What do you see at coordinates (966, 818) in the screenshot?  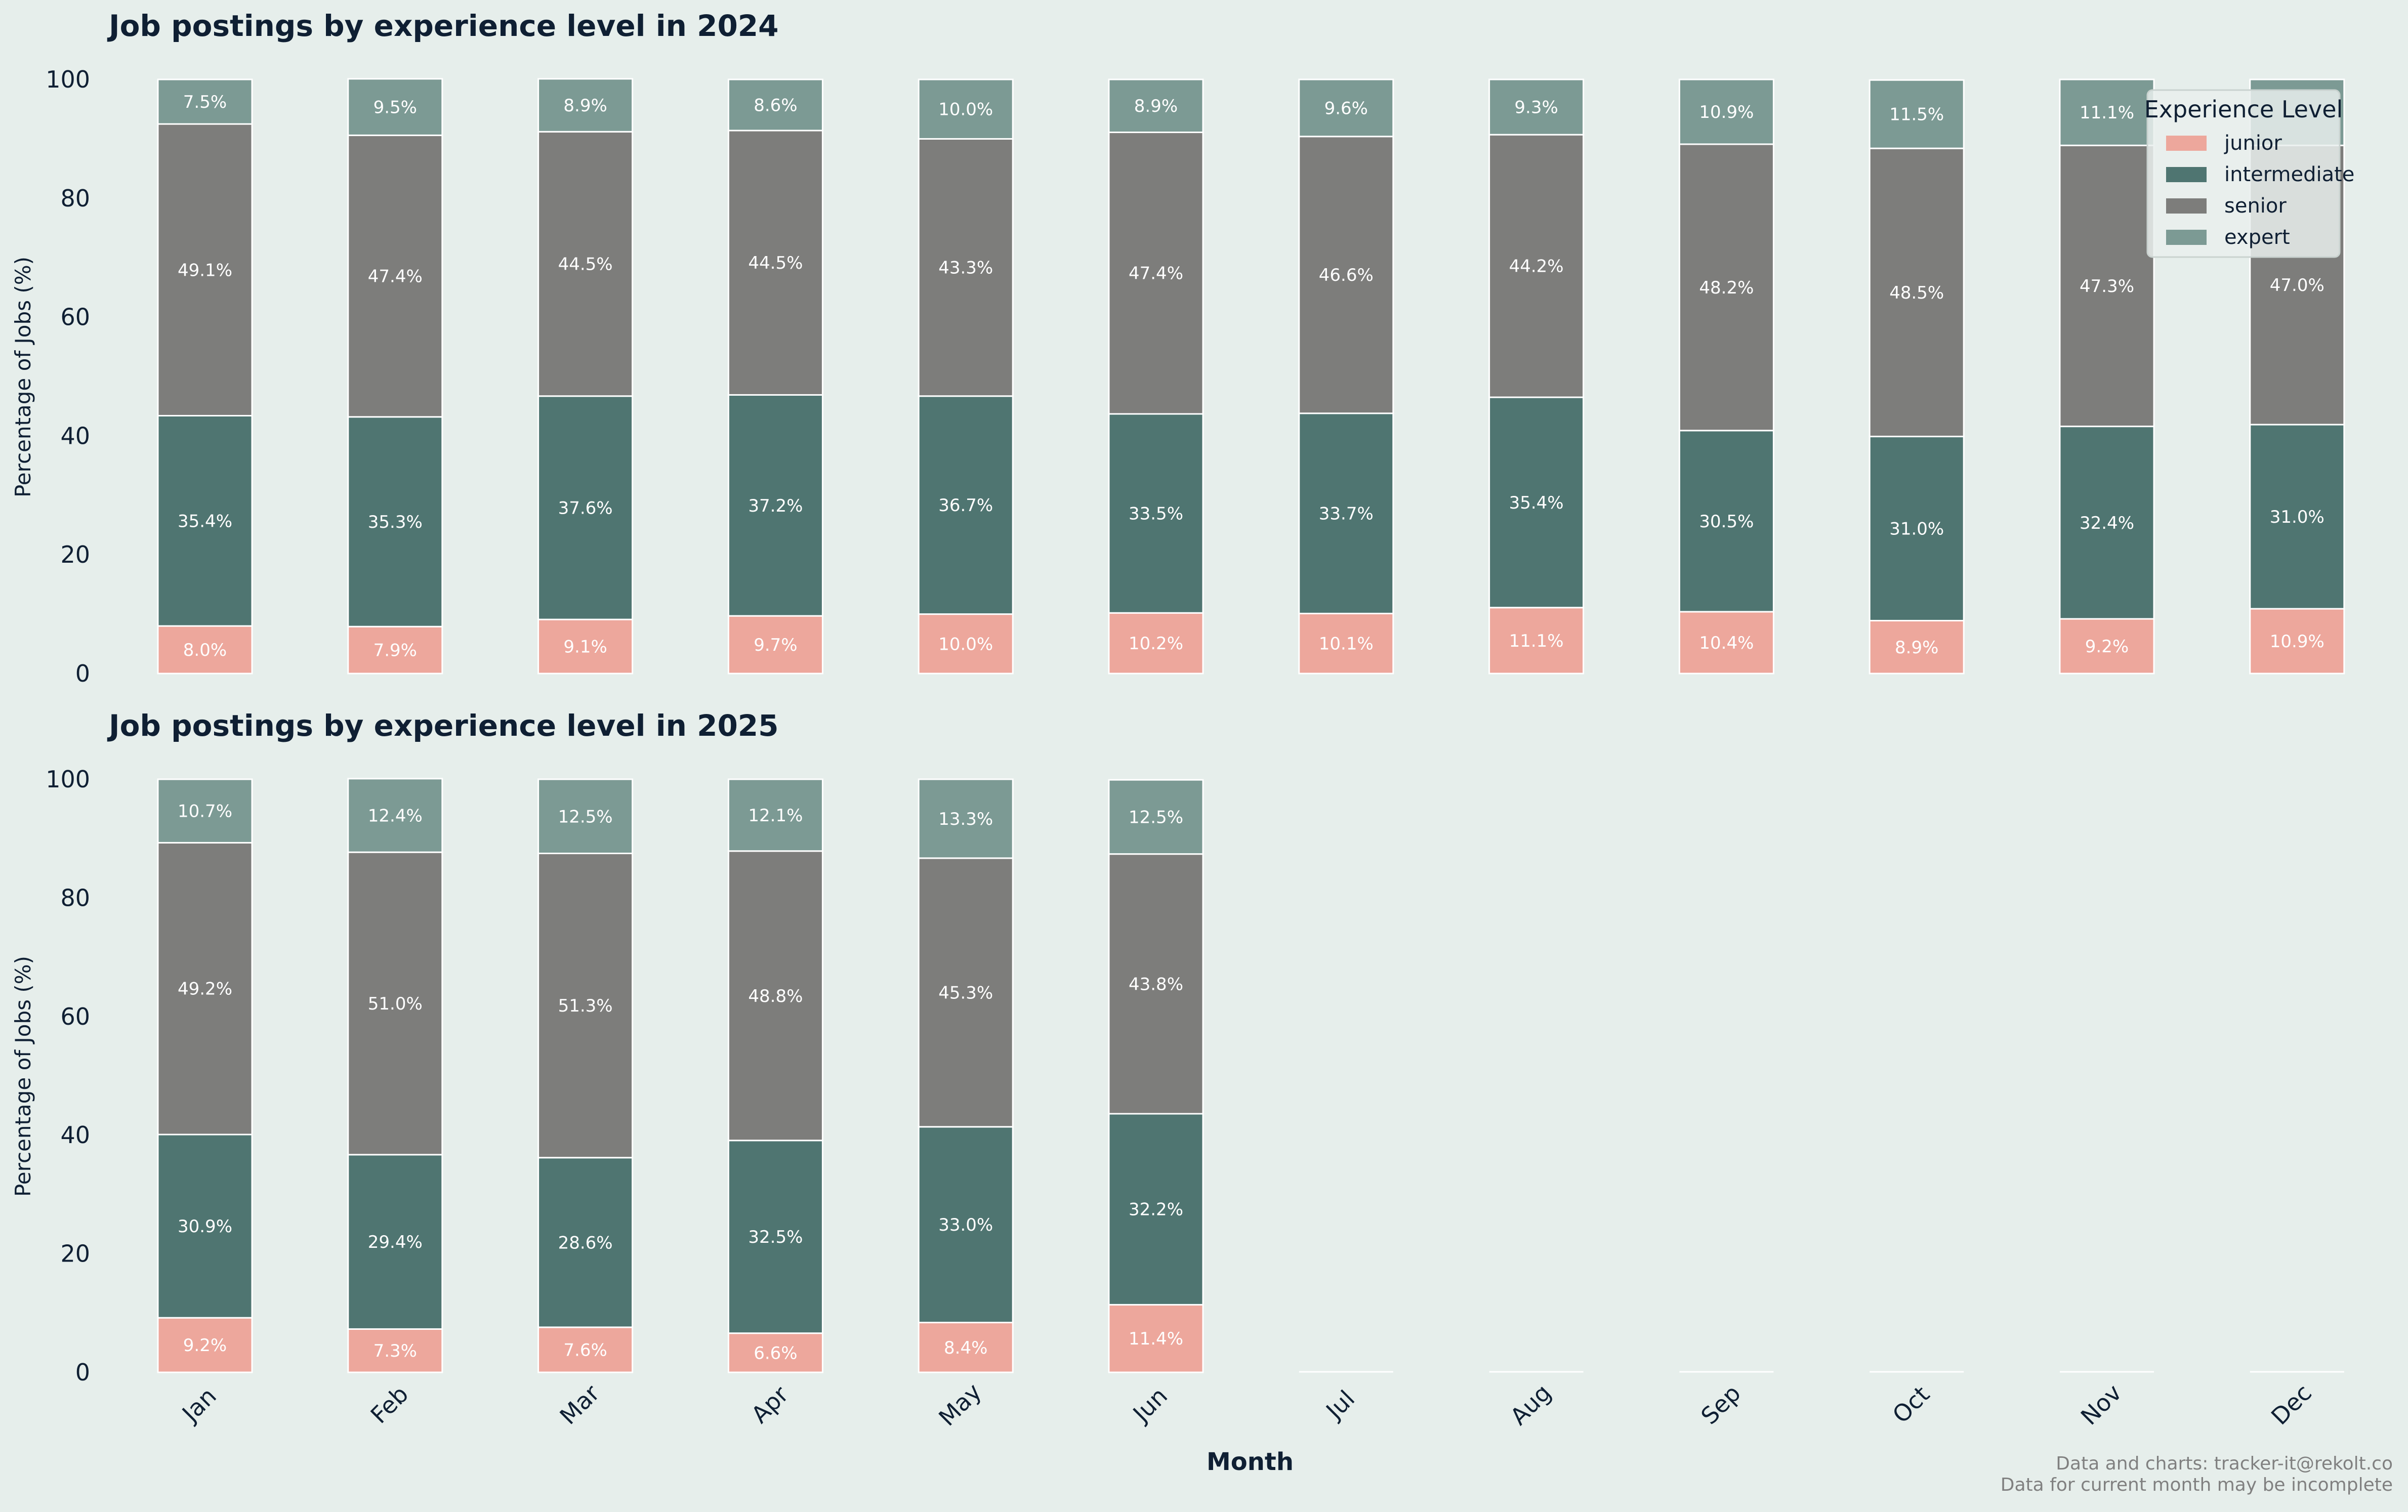 I see `bar-2025-may-expert` at bounding box center [966, 818].